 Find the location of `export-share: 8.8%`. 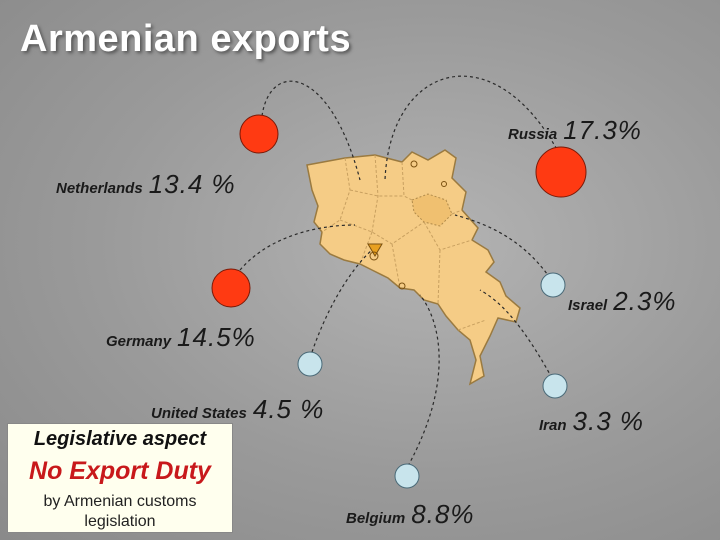

export-share: 8.8% is located at coordinates (443, 514).